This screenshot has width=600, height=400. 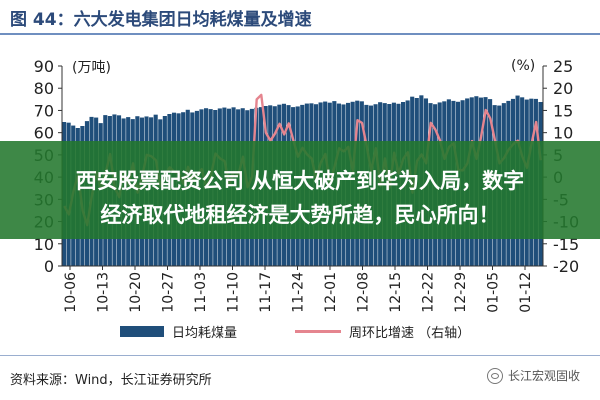 What do you see at coordinates (494, 292) in the screenshot?
I see `x-tick-label: 01-05` at bounding box center [494, 292].